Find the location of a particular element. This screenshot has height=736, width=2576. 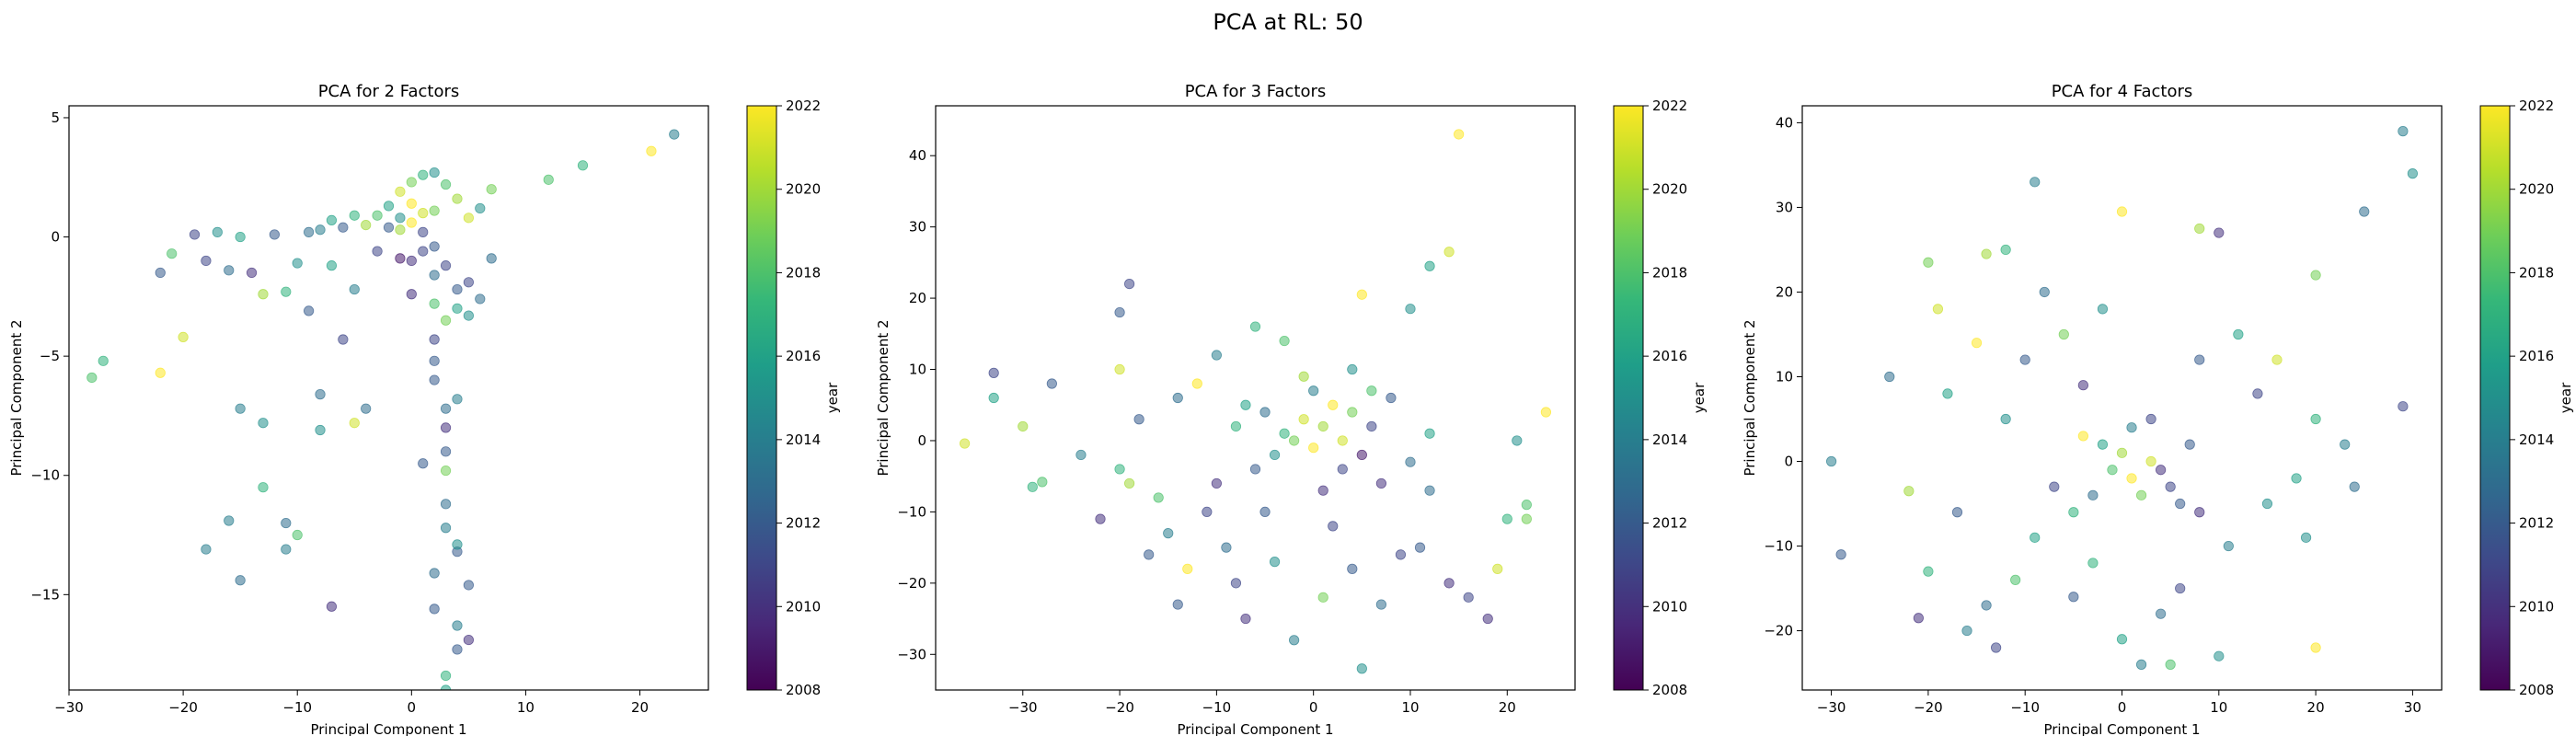

colorbar-tick-label: 2012 is located at coordinates (1669, 523).